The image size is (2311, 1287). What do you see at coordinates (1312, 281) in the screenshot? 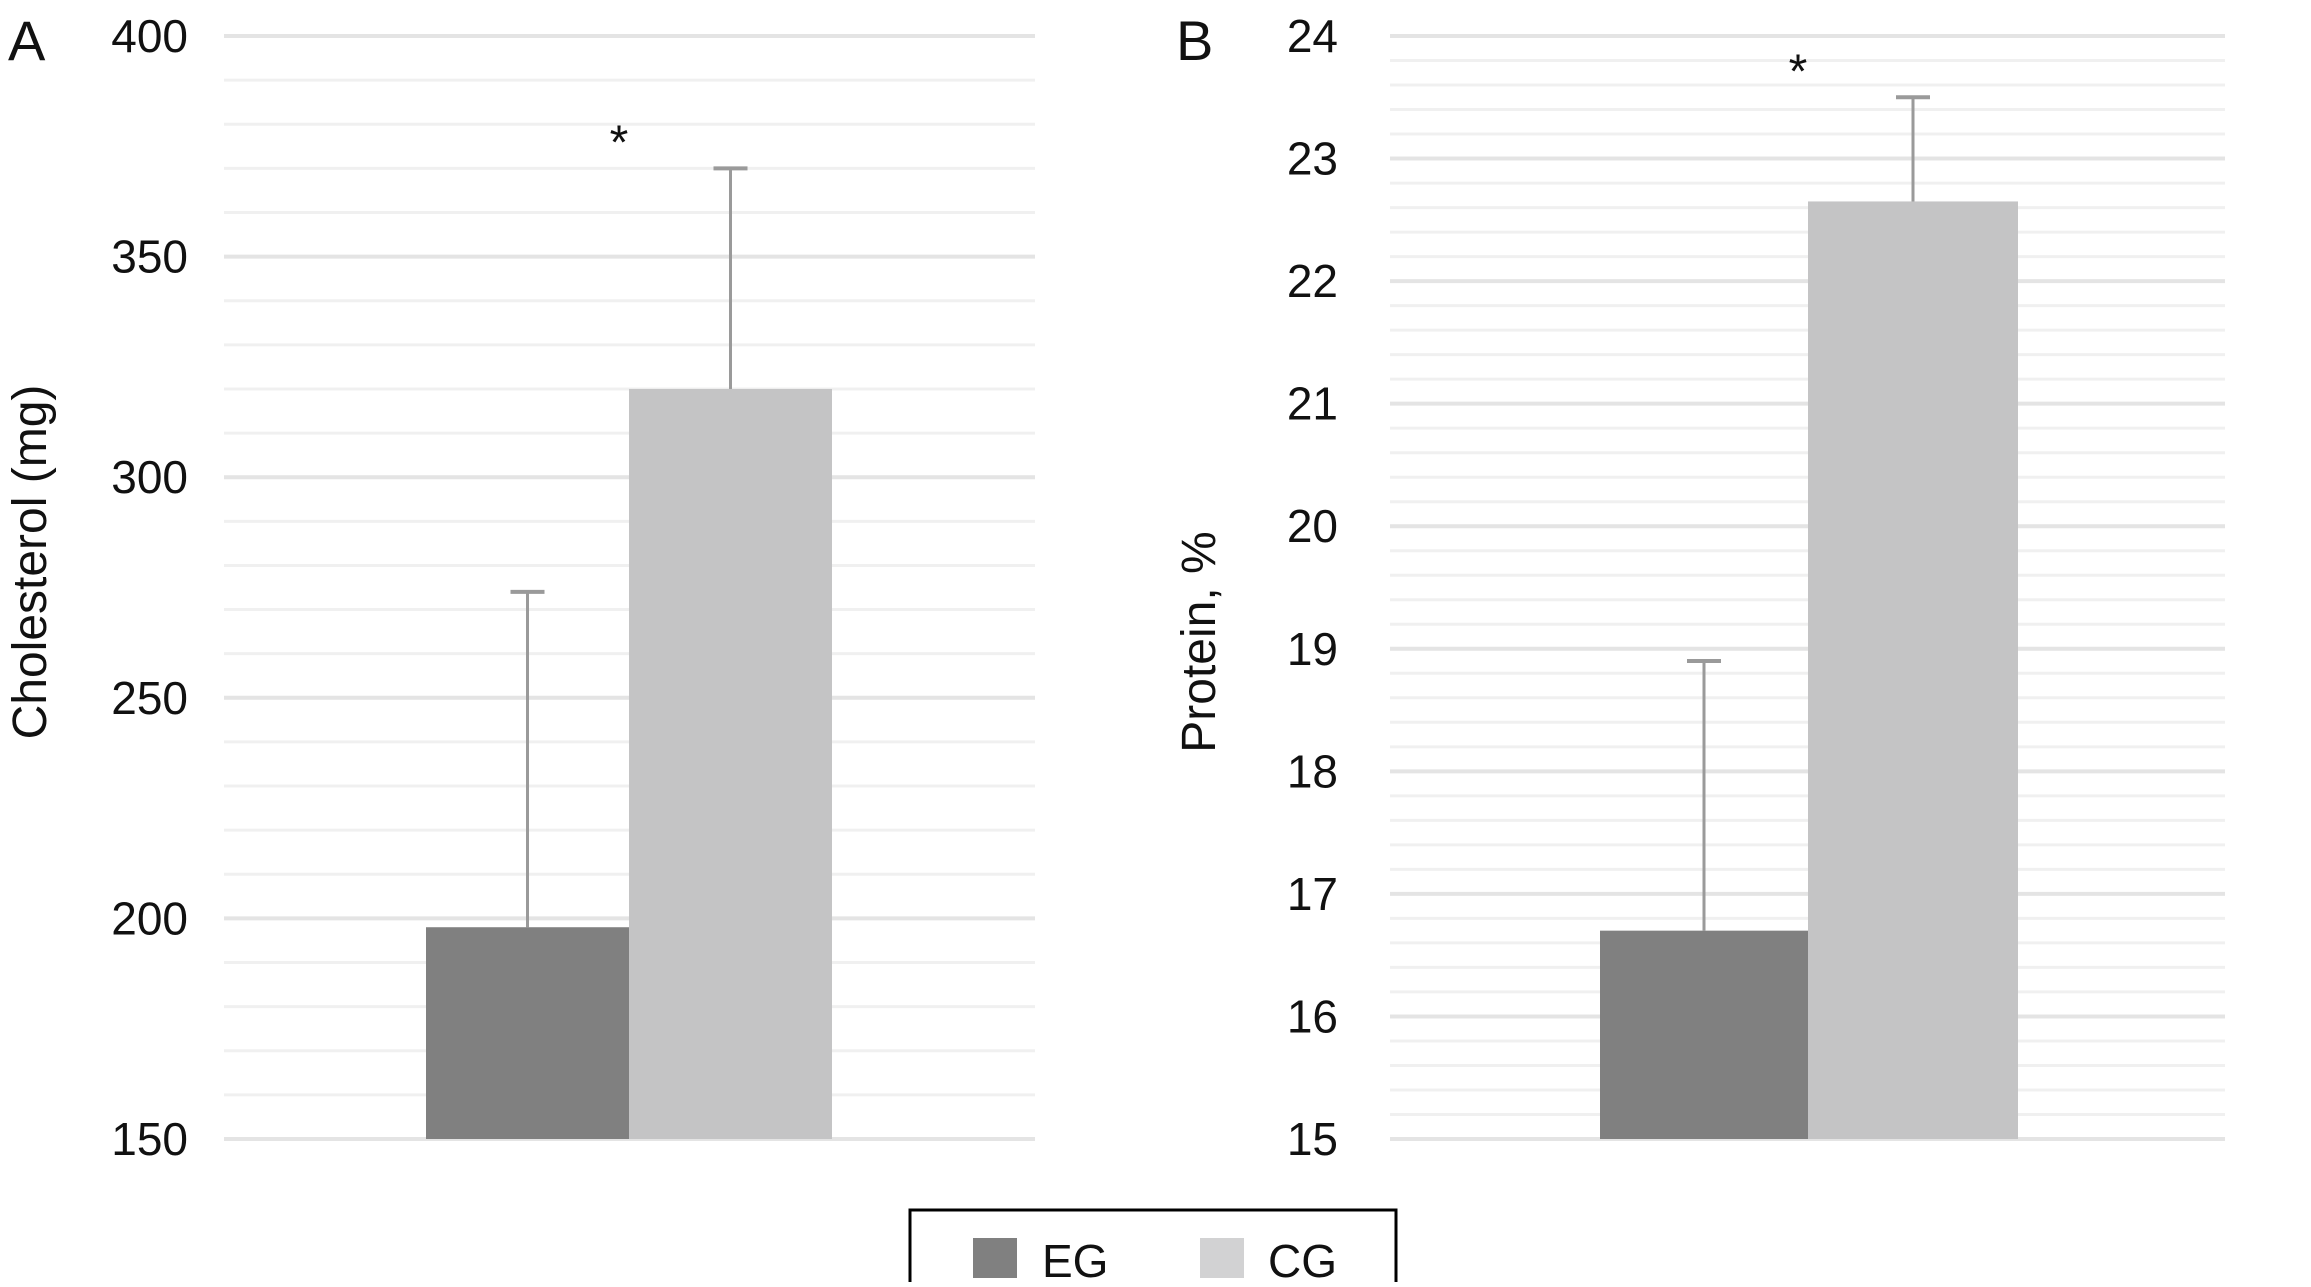
I see `y-tick-label: 22` at bounding box center [1312, 281].